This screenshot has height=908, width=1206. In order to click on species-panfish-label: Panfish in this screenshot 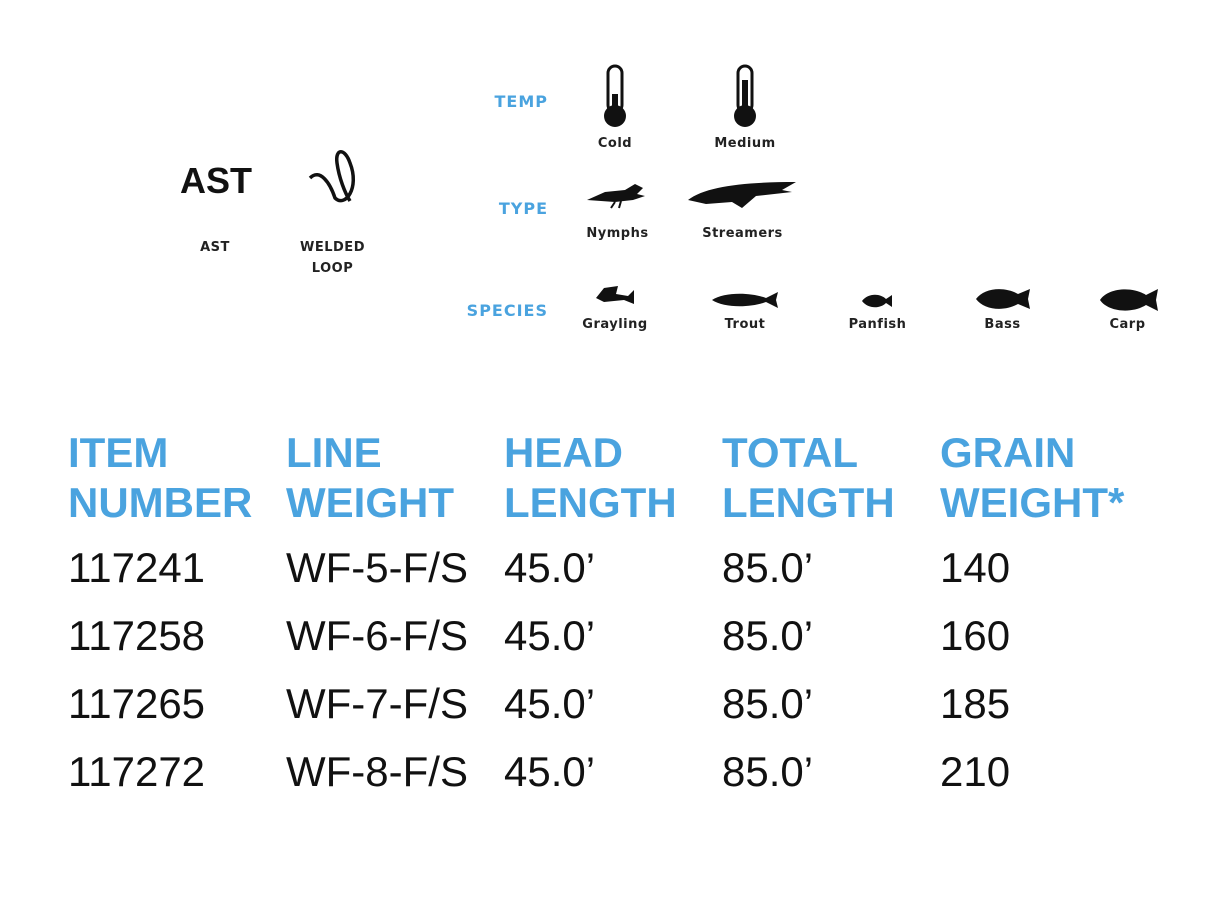, I will do `click(877, 324)`.